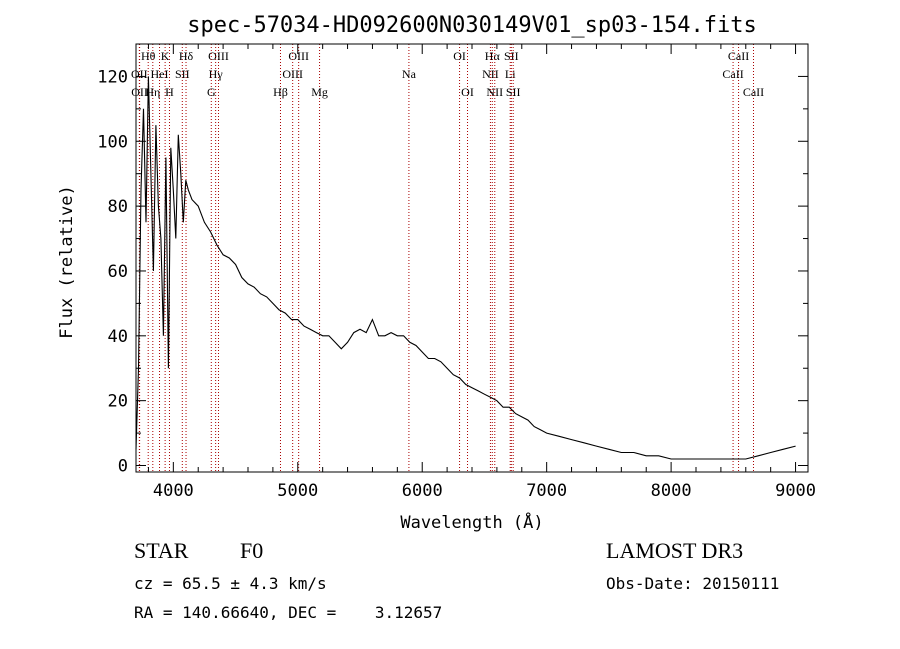 This screenshot has width=900, height=649. I want to click on spectral-line-label: Hβ, so click(280, 92).